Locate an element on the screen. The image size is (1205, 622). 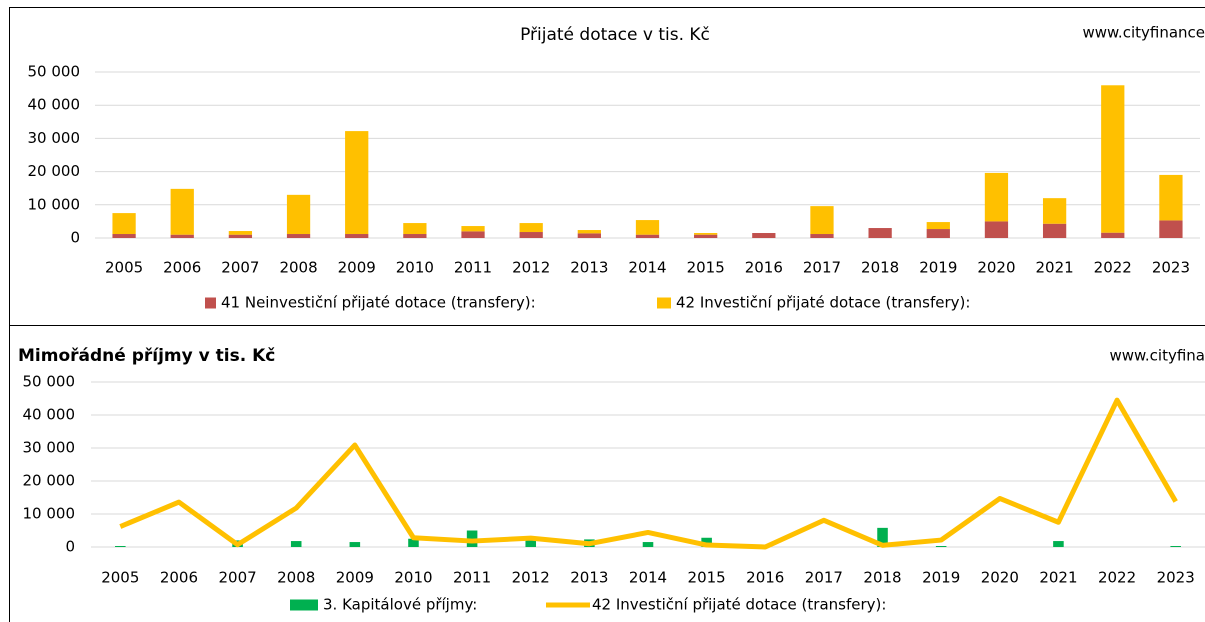
chart-title: Přijaté dotace v tis. Kč is located at coordinates (615, 35).